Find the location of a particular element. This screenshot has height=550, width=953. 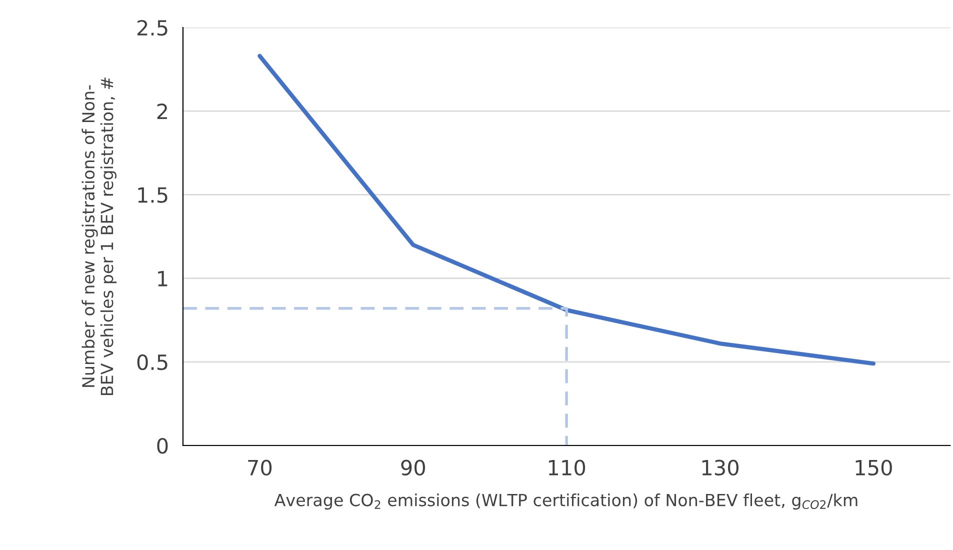

y-tick-label: 0.5 is located at coordinates (152, 362).